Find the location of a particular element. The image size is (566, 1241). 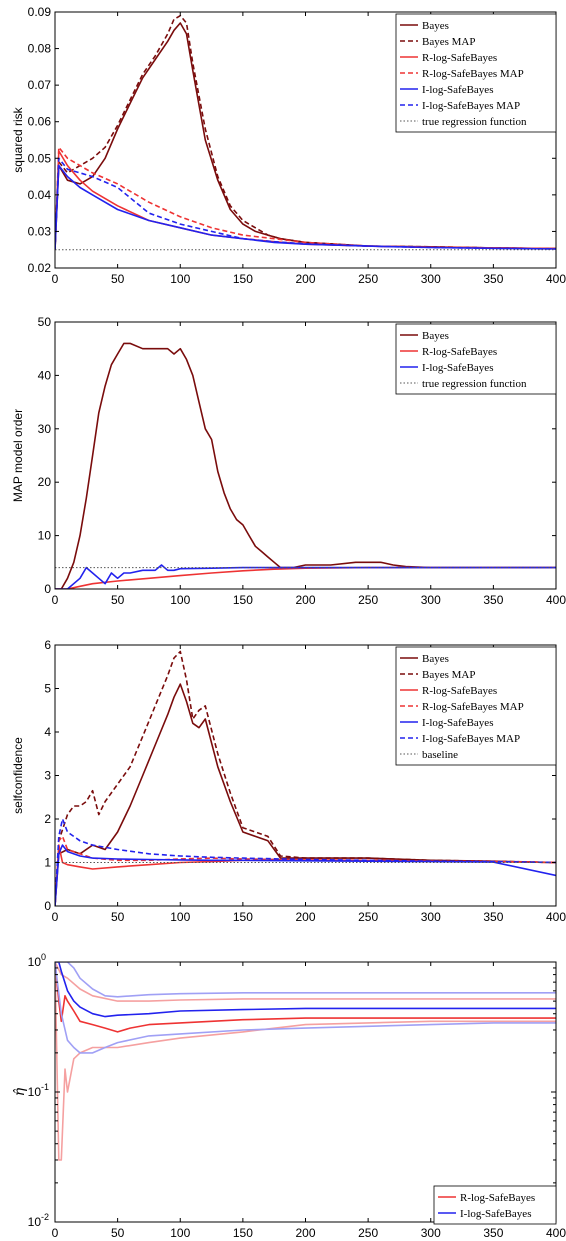

y-tick-label: 40 is located at coordinates (45, 375).